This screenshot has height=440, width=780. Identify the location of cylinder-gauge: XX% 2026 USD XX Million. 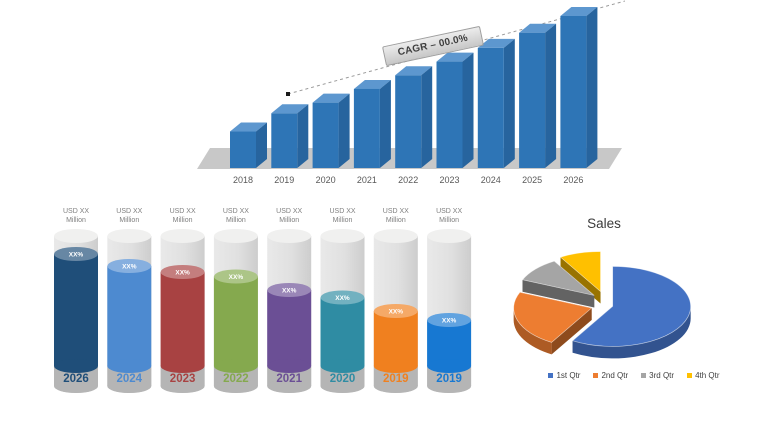
(76, 300).